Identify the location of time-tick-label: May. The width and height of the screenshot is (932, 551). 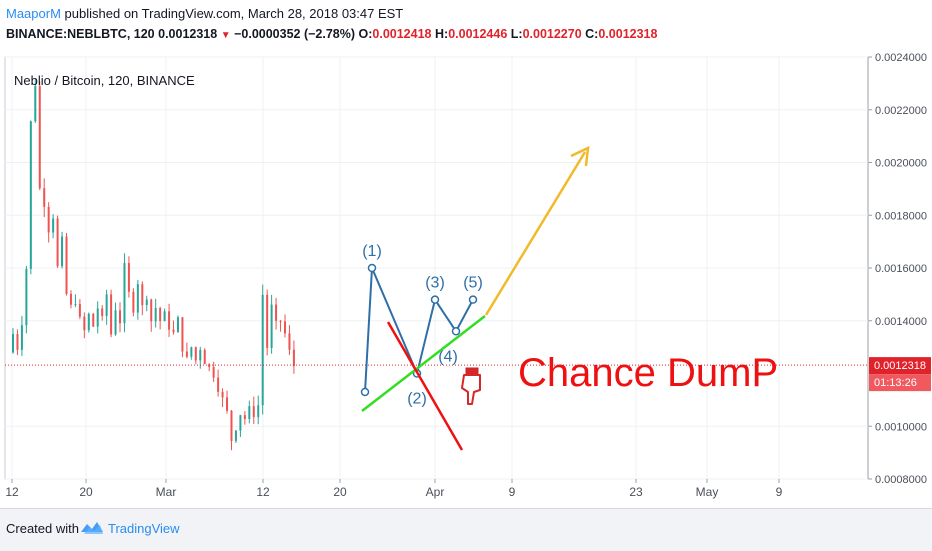
(707, 492).